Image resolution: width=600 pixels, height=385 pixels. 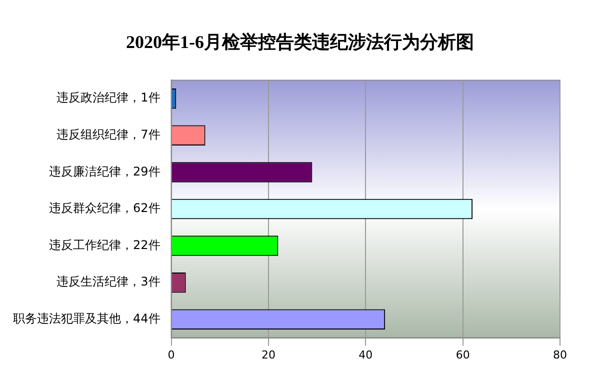 I want to click on y-tick-label: 违反群众纪律，62件, so click(x=104, y=208).